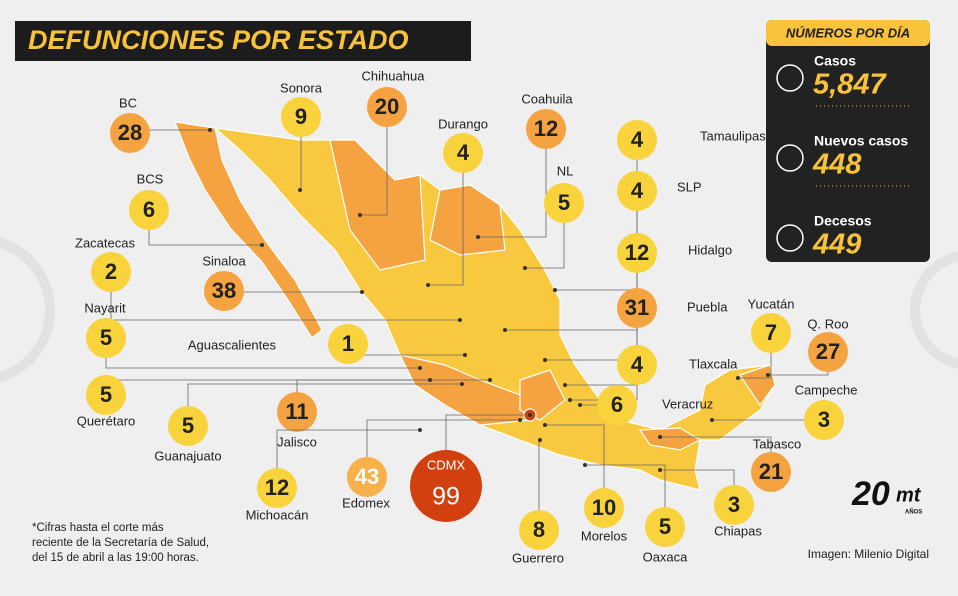 Image resolution: width=958 pixels, height=596 pixels. I want to click on state-name: Tabasco, so click(777, 443).